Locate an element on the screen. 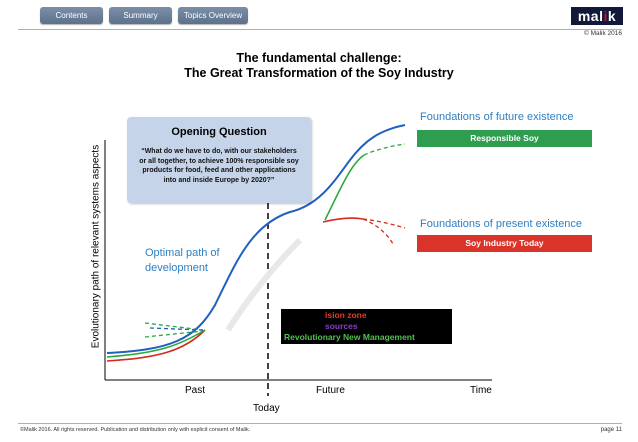  blue-dashed is located at coordinates (176, 329).